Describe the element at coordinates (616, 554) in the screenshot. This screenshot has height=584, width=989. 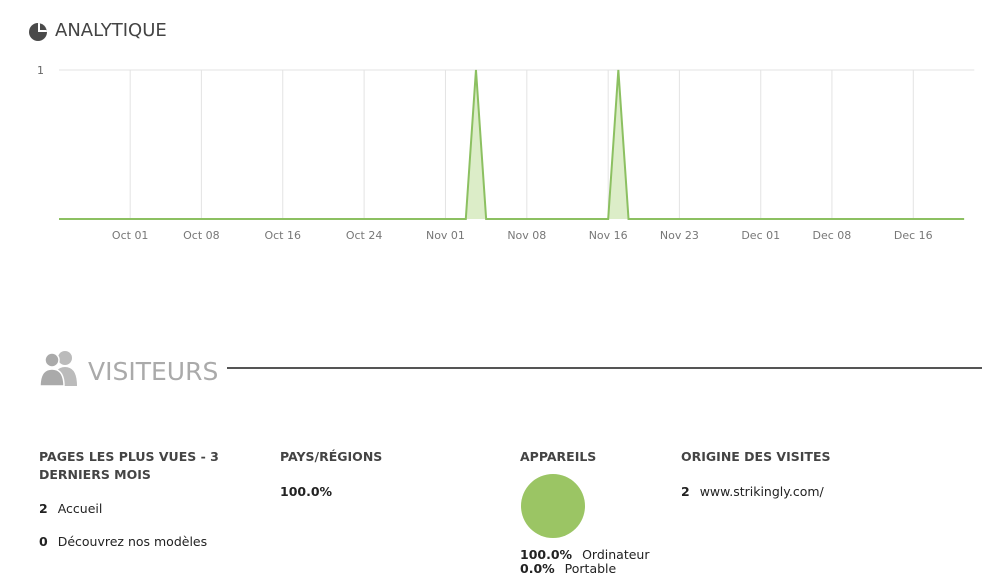
I see `row-label: Ordinateur` at that location.